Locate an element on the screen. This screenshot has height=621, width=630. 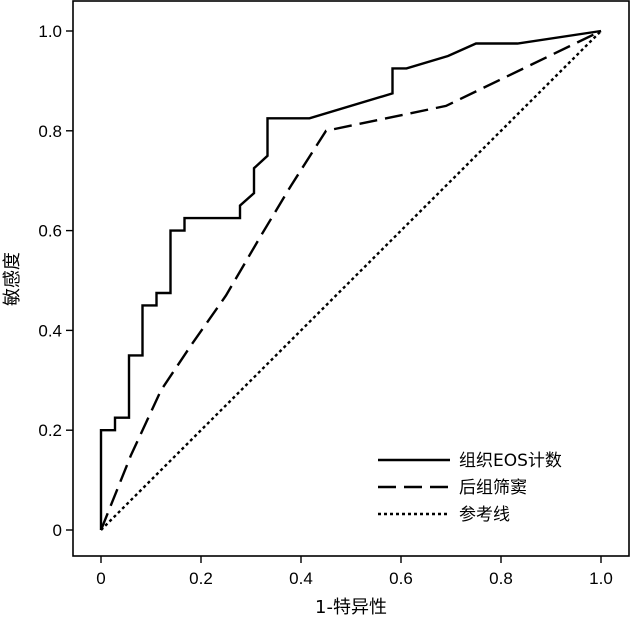
x-tick-label: 0.8 is located at coordinates (501, 578).